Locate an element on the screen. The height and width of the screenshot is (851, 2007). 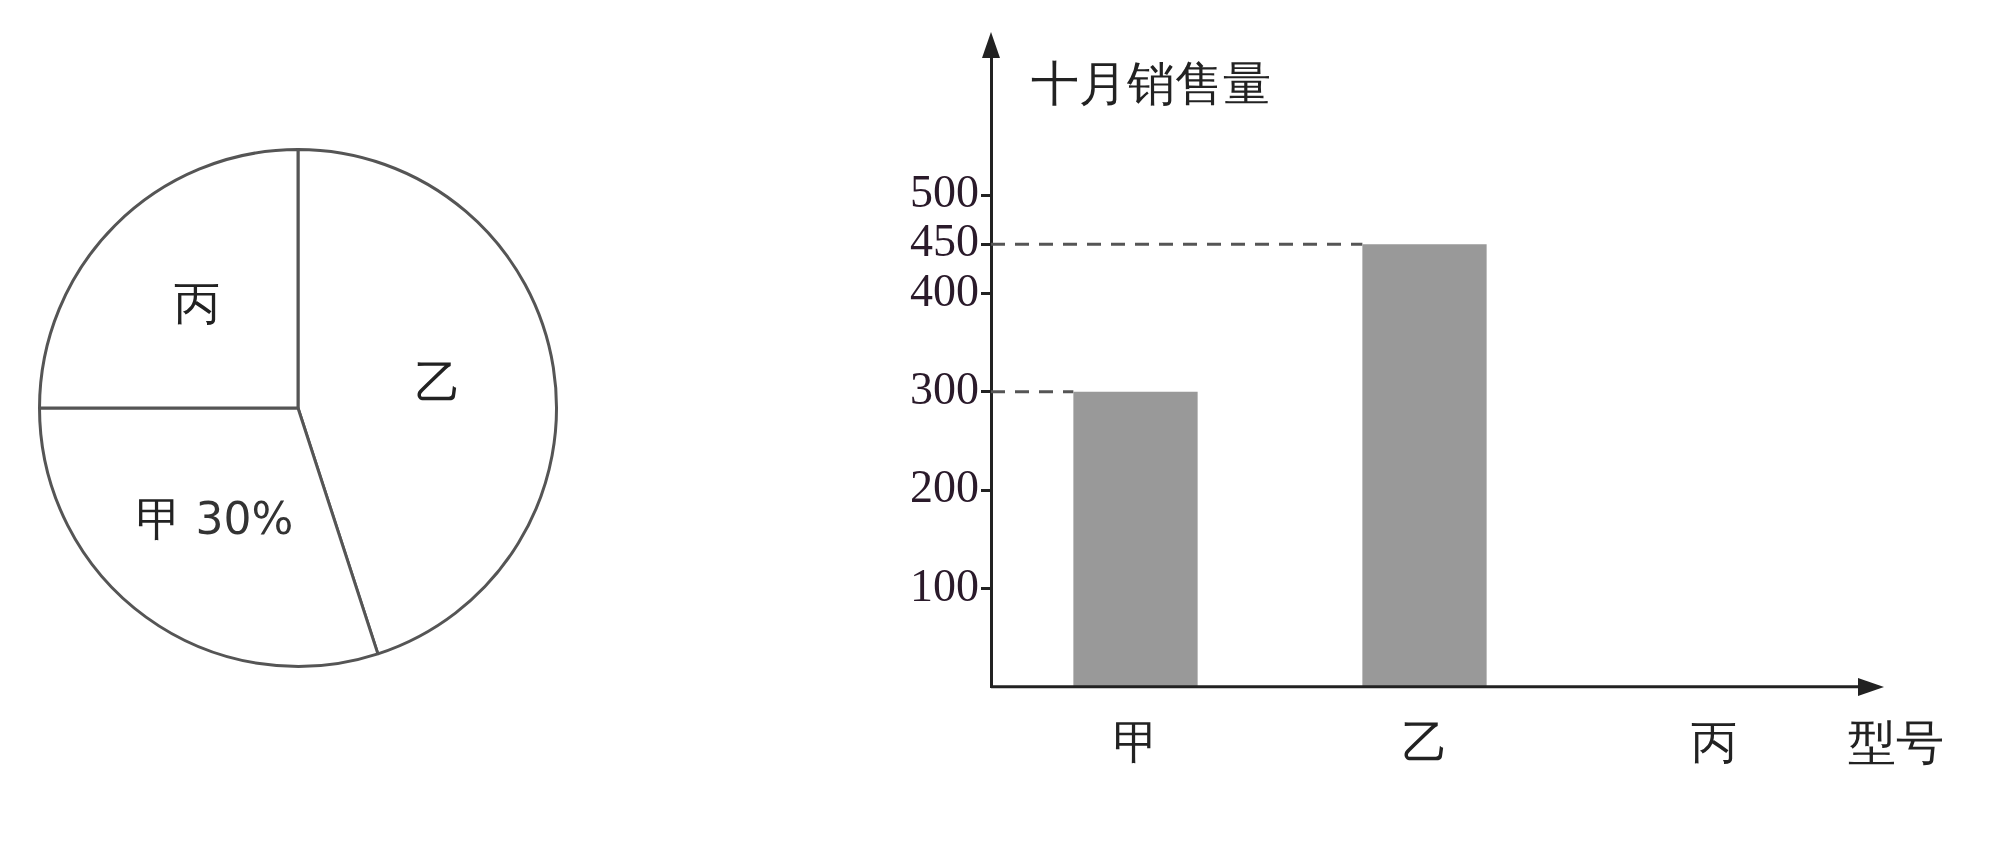
y-tick-label: 450 is located at coordinates (944, 241).